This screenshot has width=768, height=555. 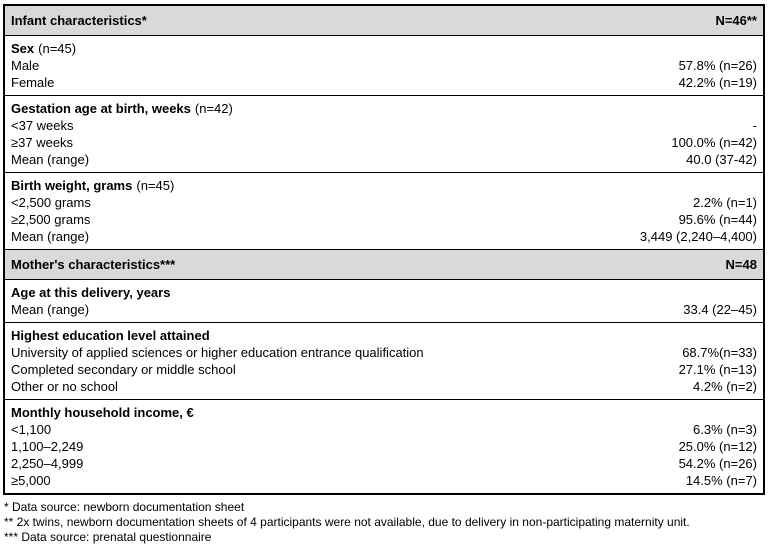 I want to click on row-value: 95.6% (n=44), so click(x=717, y=219).